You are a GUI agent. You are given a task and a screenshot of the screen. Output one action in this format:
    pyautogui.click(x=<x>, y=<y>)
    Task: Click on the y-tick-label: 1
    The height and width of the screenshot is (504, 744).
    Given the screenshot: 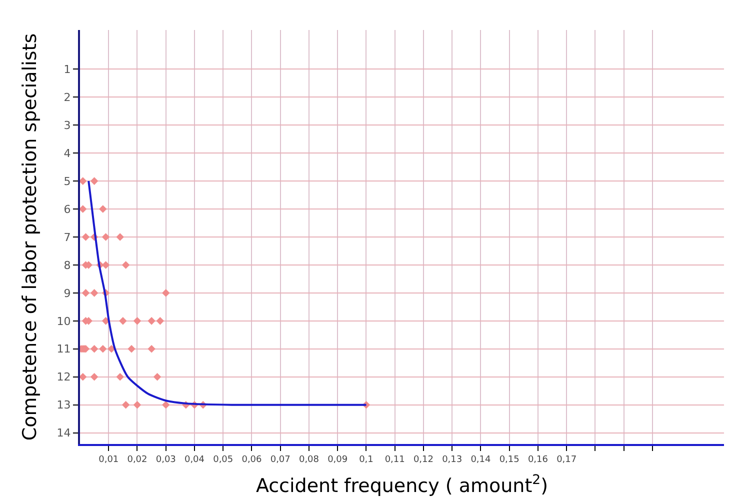 What is the action you would take?
    pyautogui.click(x=67, y=69)
    